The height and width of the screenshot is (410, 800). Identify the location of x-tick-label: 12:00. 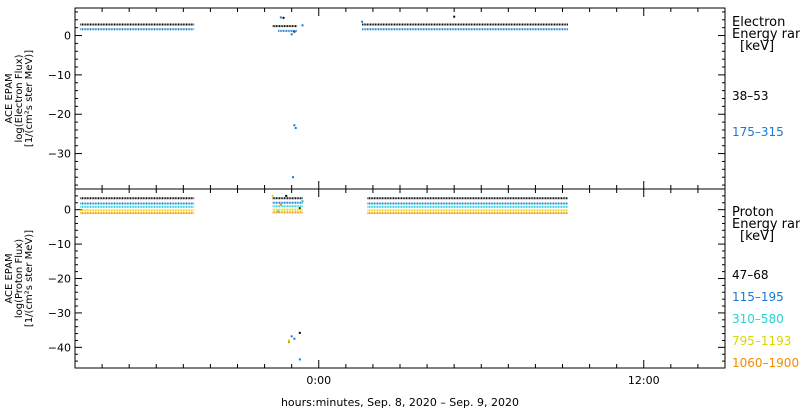
(644, 380).